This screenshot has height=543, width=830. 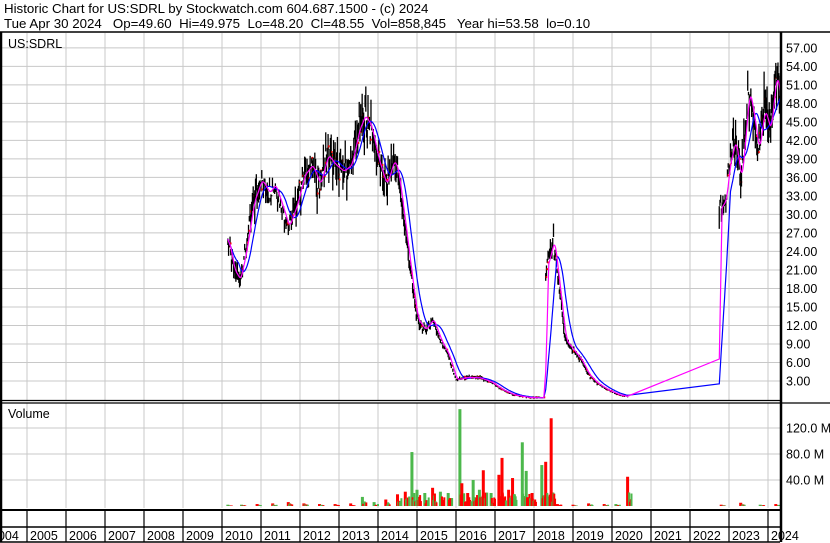 I want to click on volume-tick-label: 40.0 M, so click(x=805, y=481).